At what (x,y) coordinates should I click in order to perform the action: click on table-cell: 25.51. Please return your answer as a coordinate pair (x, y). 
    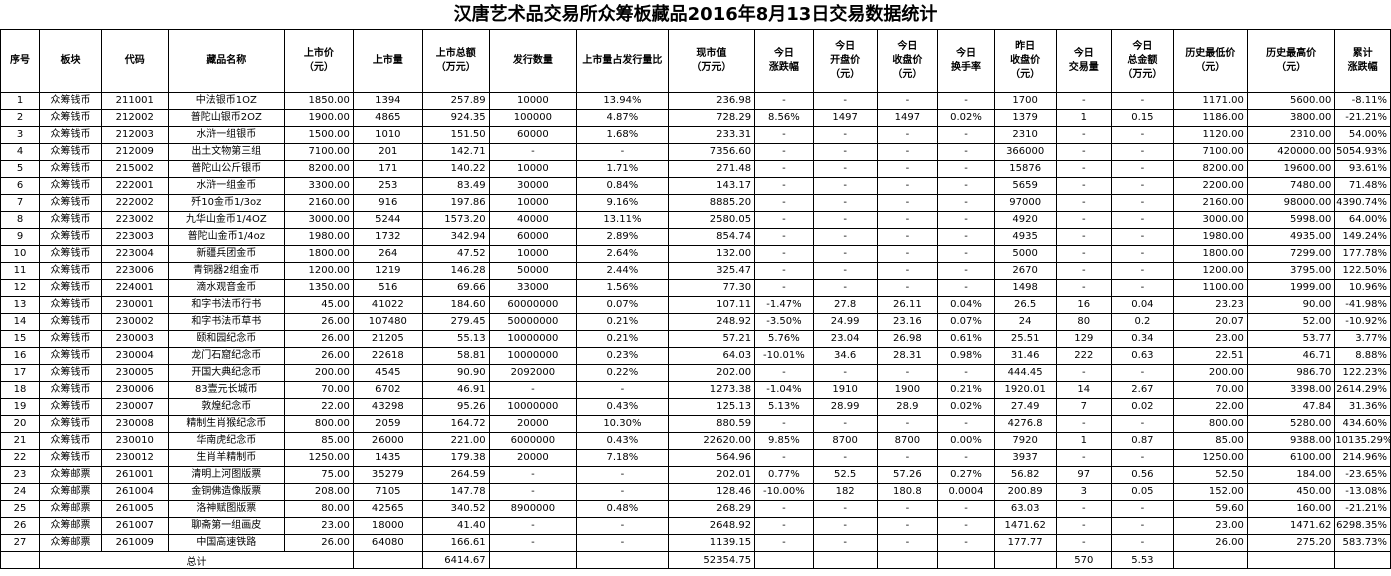
    Looking at the image, I should click on (1025, 339).